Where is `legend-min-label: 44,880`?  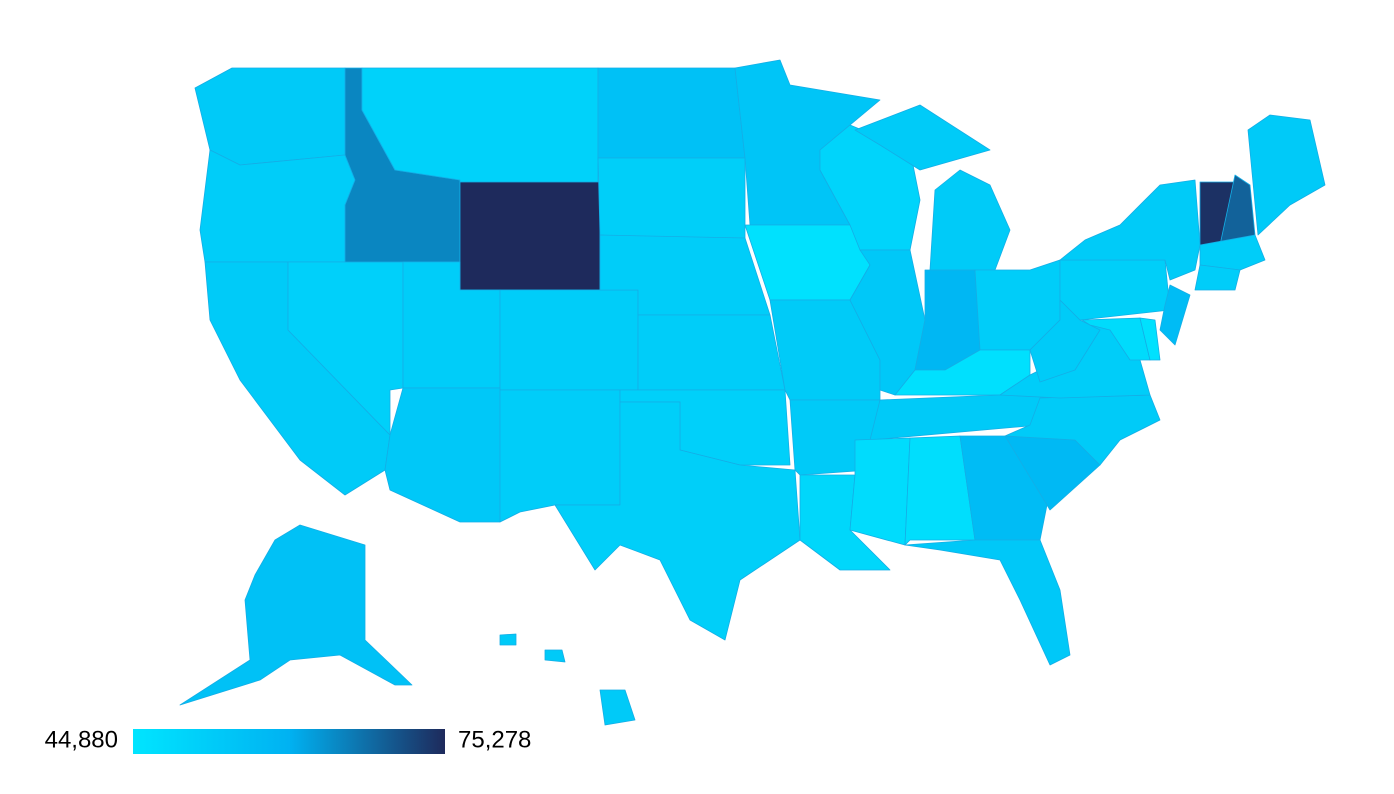
legend-min-label: 44,880 is located at coordinates (81, 739).